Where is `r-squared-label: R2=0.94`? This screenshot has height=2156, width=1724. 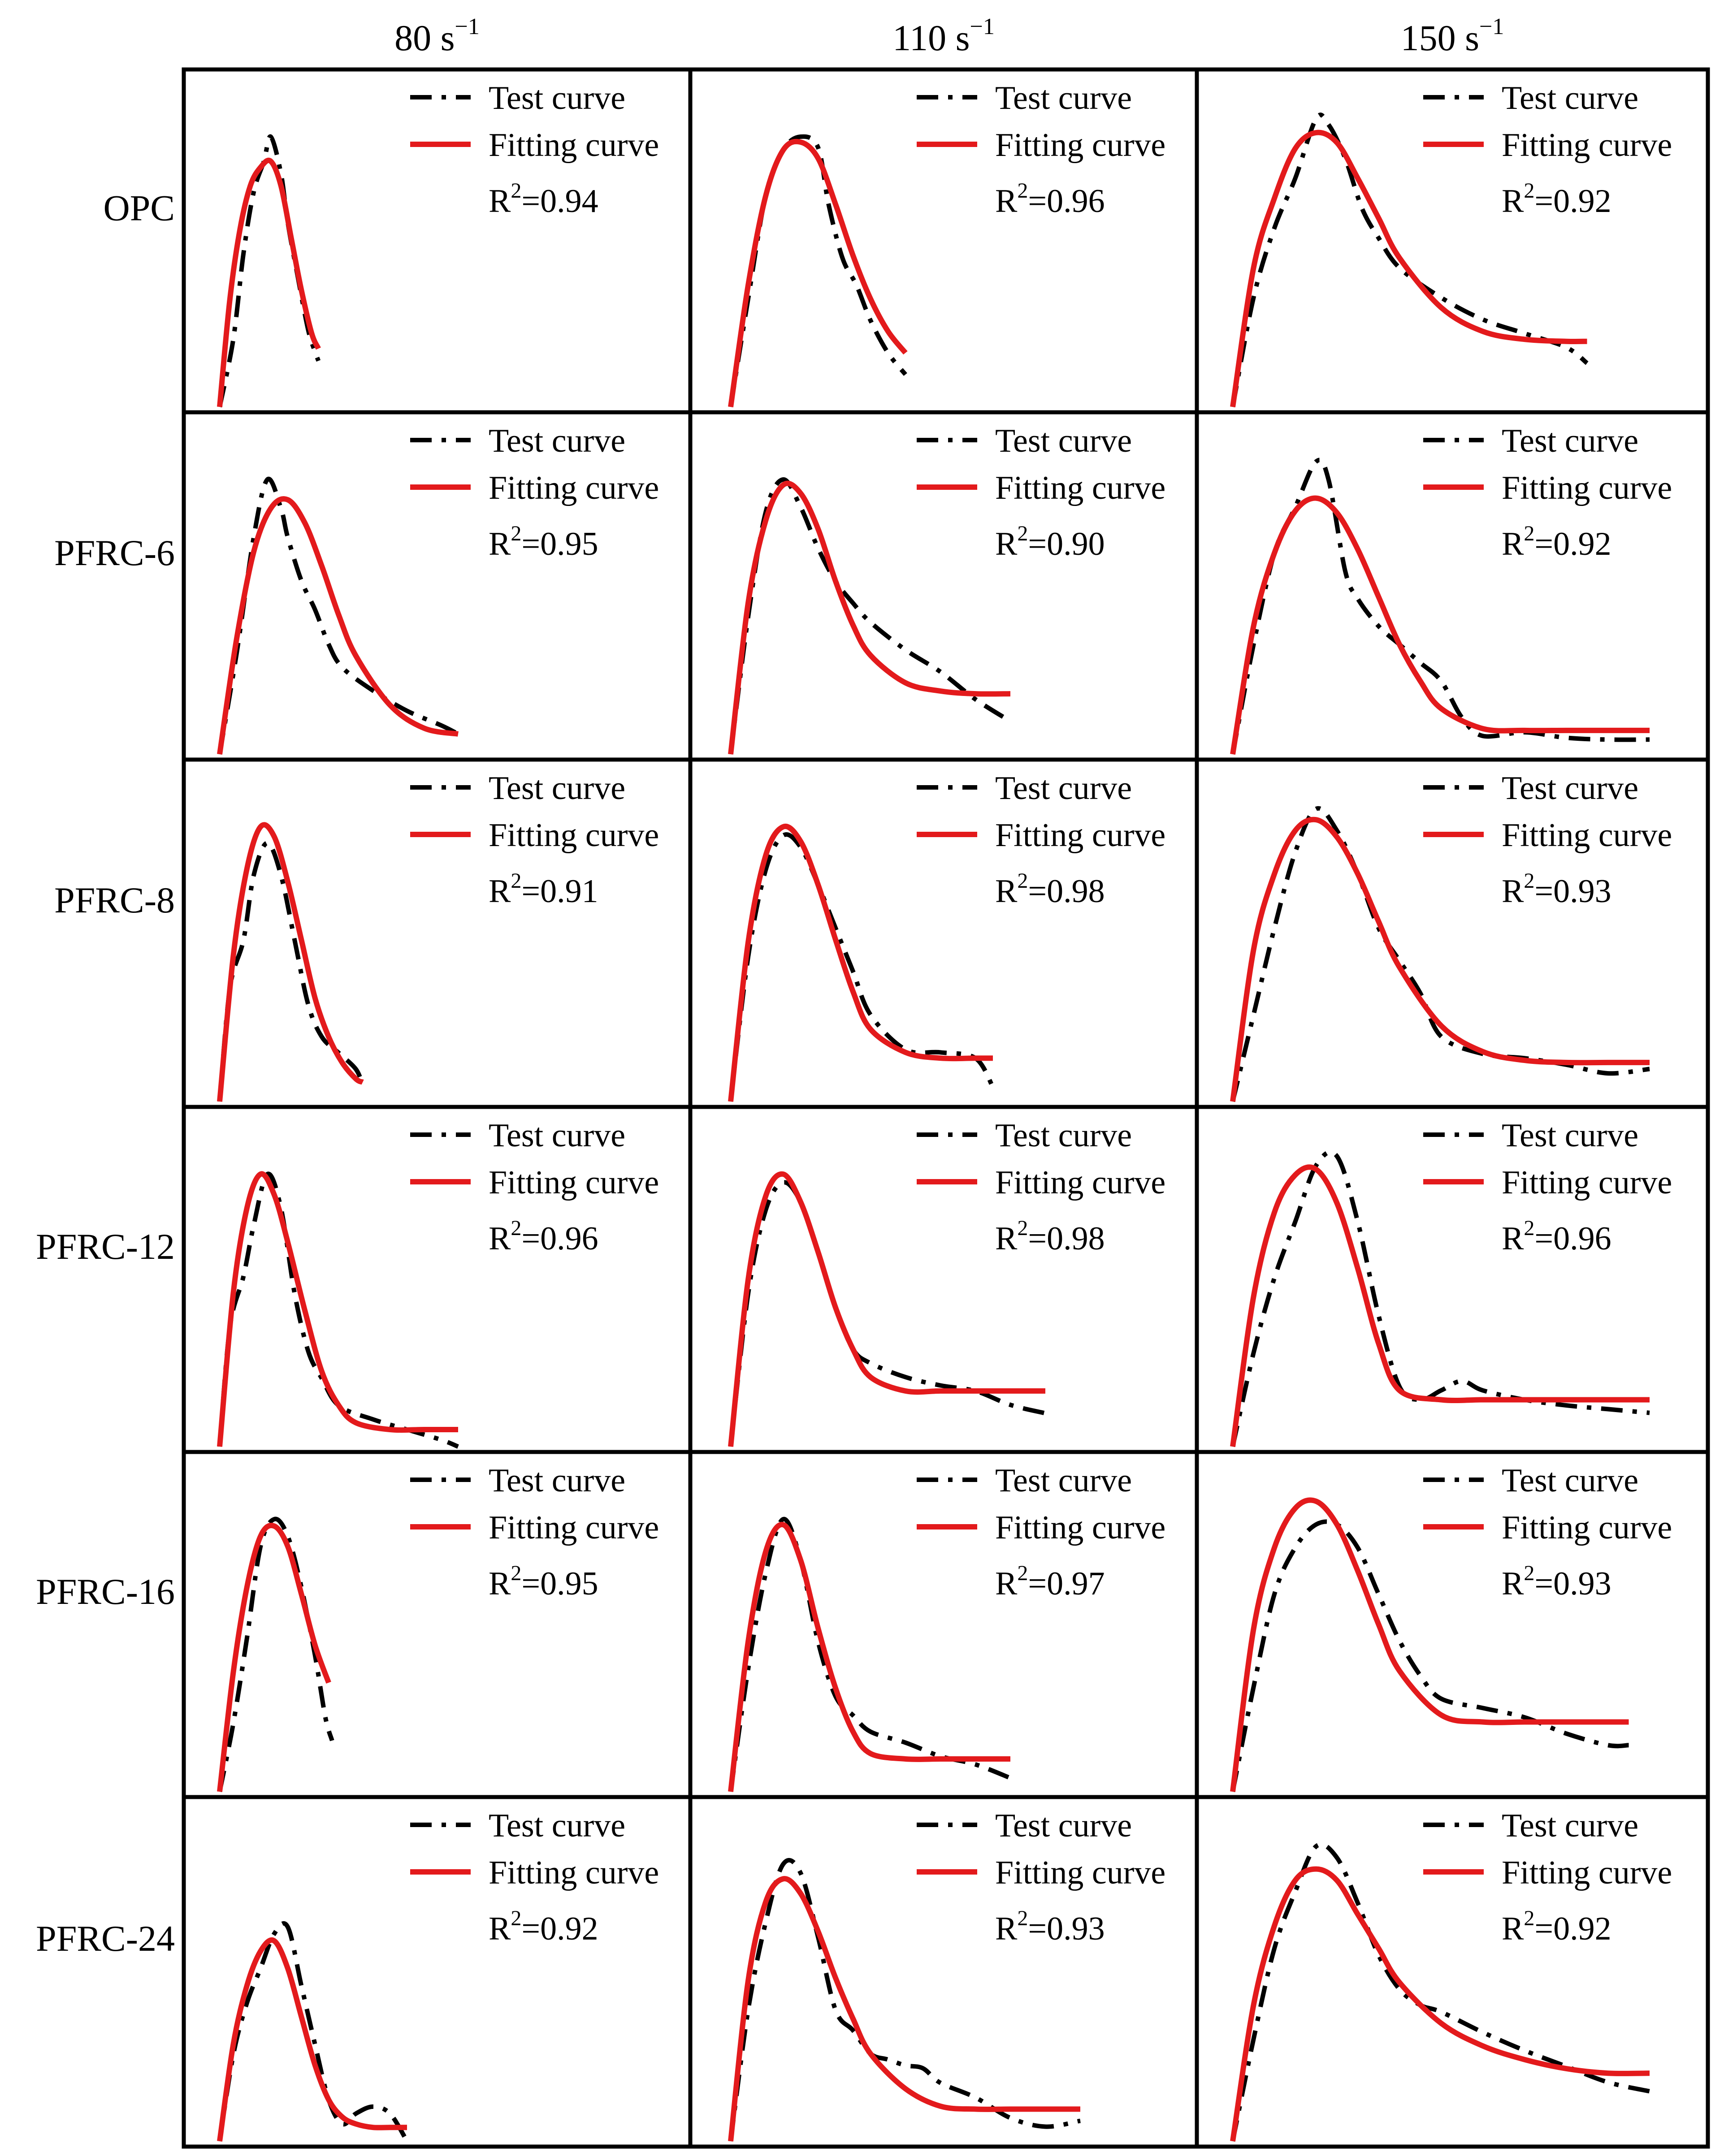
r-squared-label: R2=0.94 is located at coordinates (543, 199).